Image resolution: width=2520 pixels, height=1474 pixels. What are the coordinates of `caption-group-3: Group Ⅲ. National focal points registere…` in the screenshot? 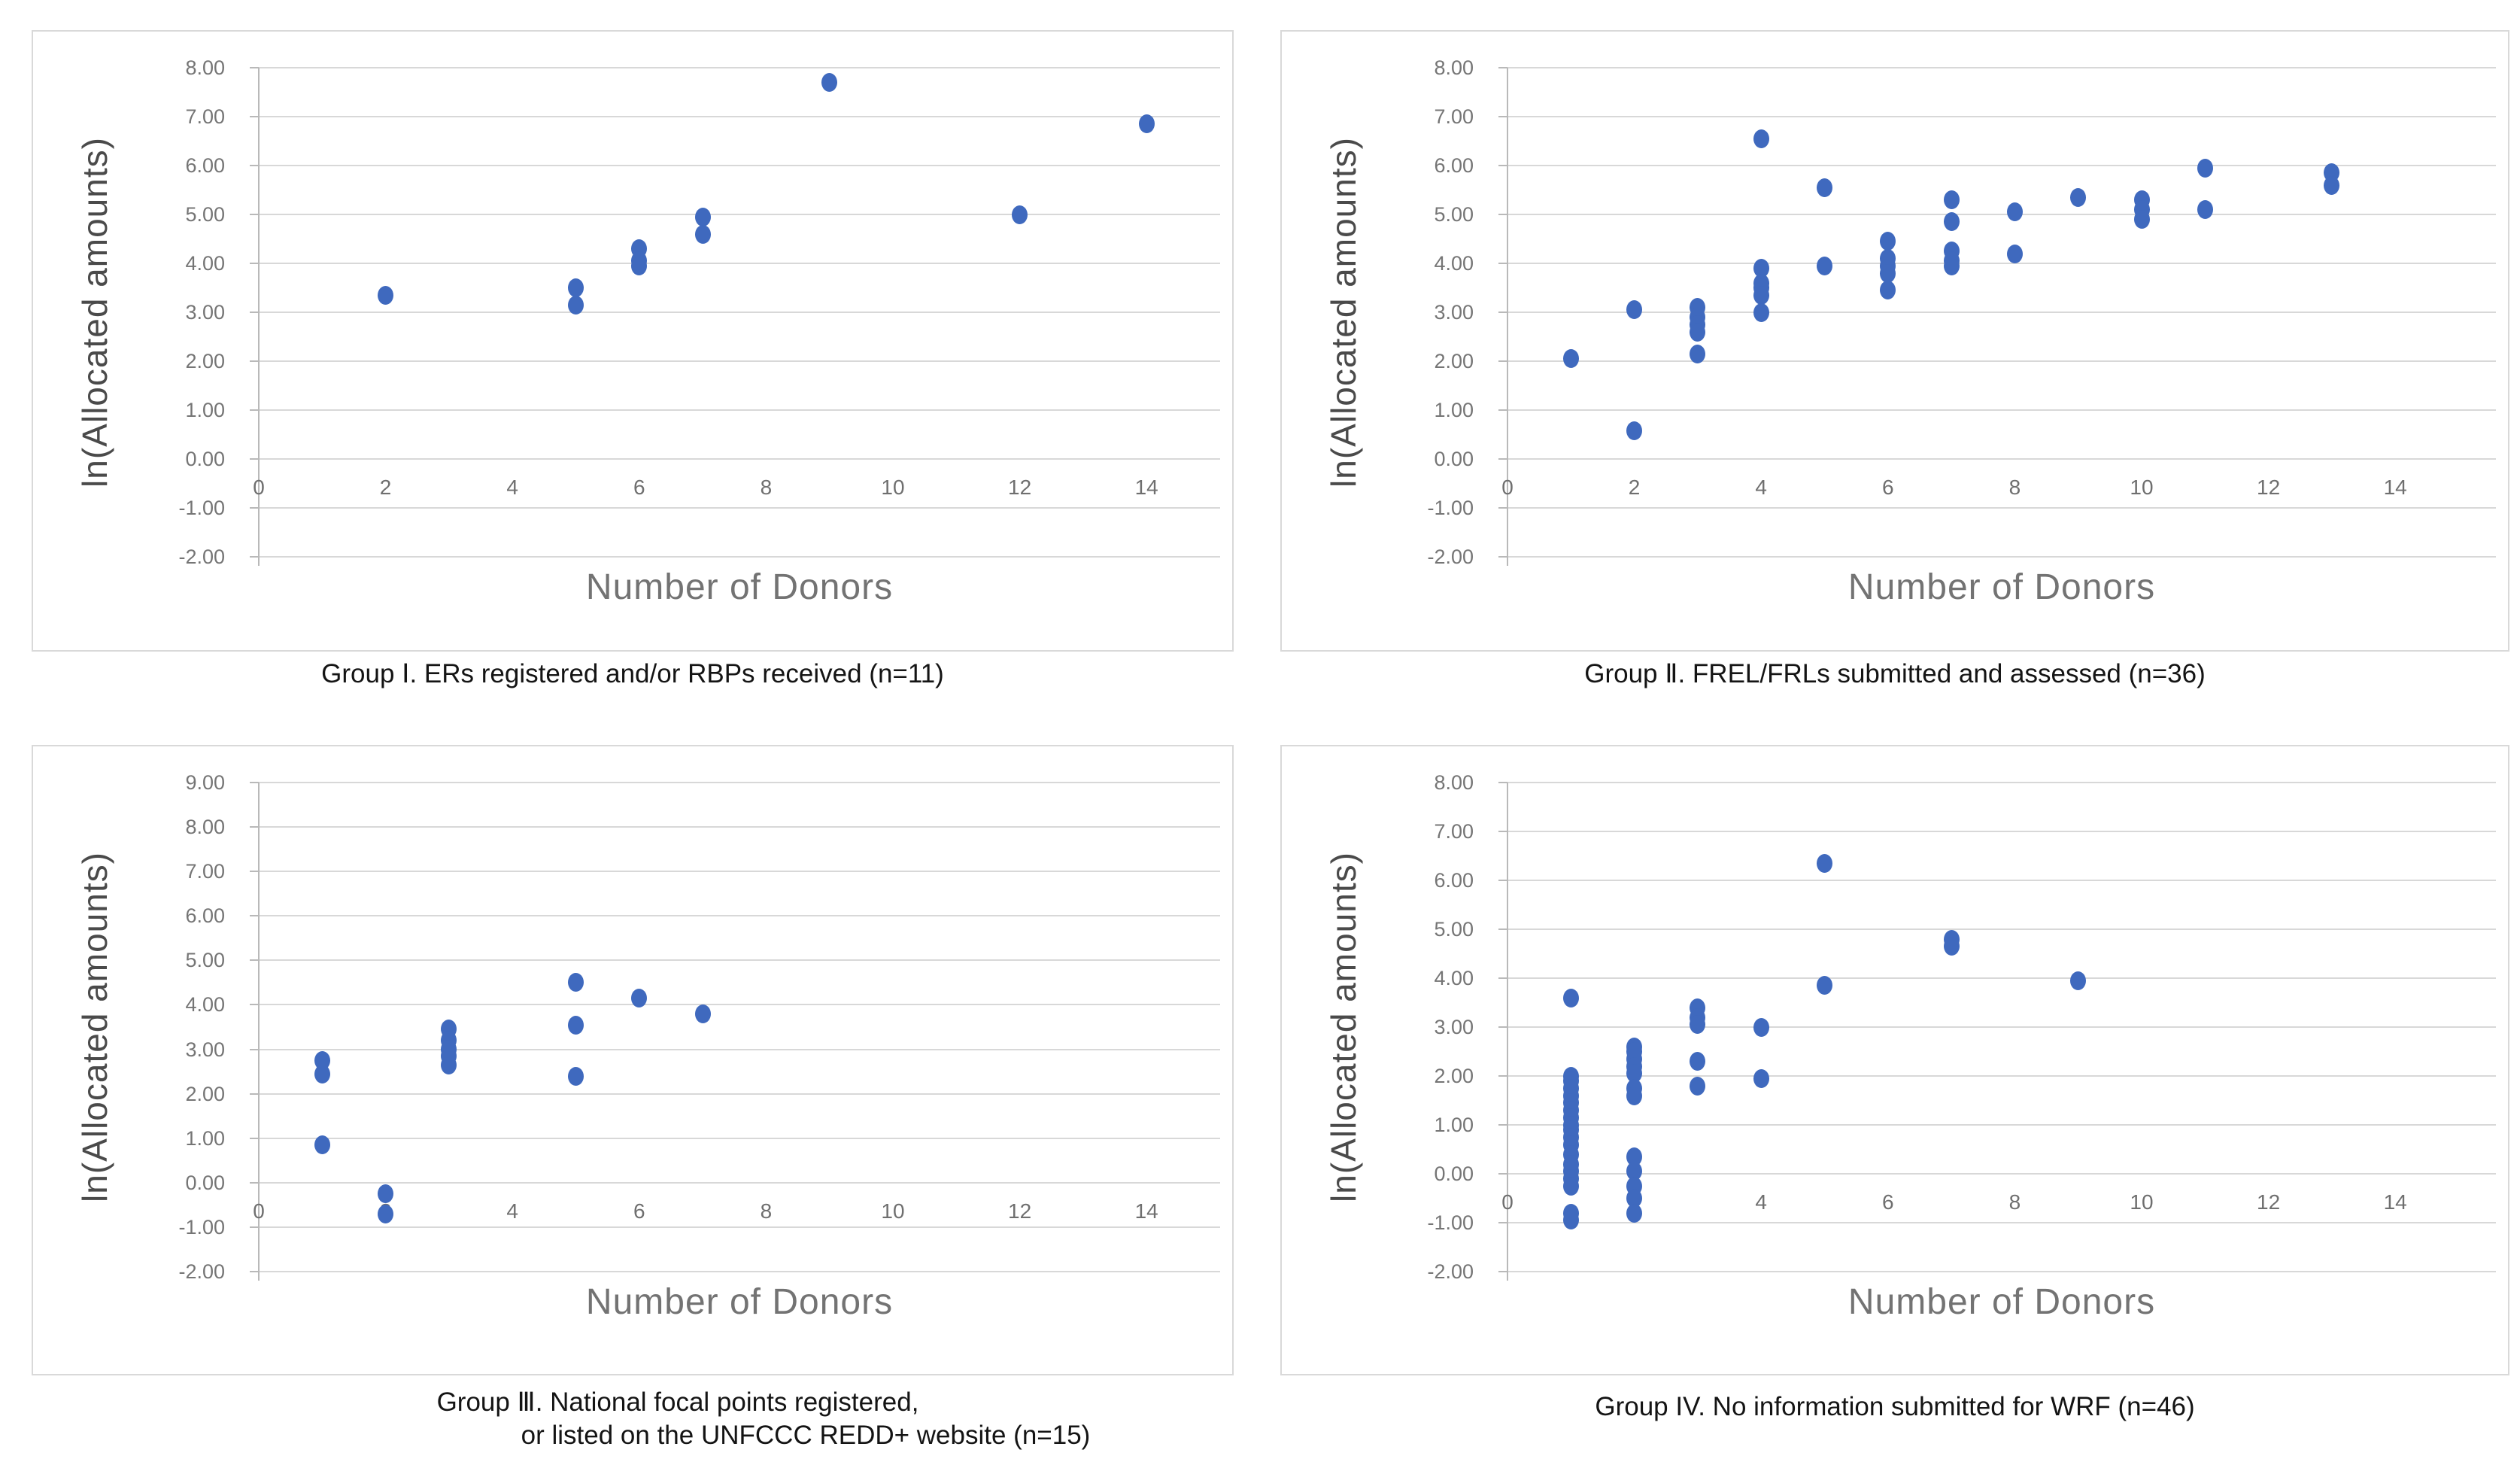 It's located at (633, 1419).